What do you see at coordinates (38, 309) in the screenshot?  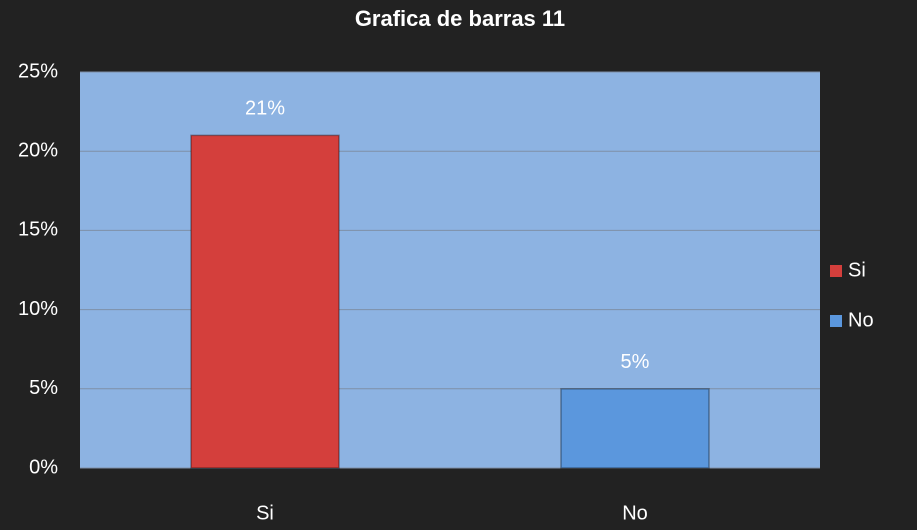 I see `y-tick-label: 10%` at bounding box center [38, 309].